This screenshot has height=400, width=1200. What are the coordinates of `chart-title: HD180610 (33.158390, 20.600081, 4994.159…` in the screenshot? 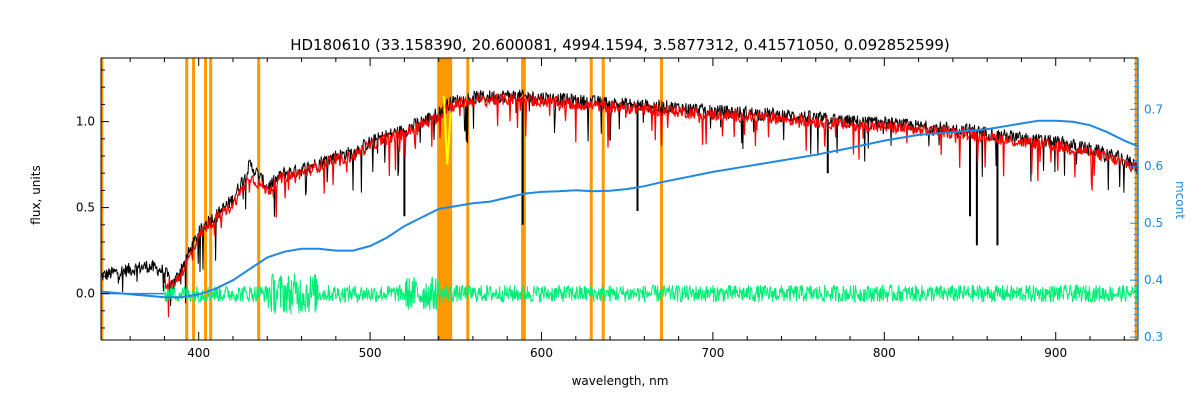 It's located at (620, 45).